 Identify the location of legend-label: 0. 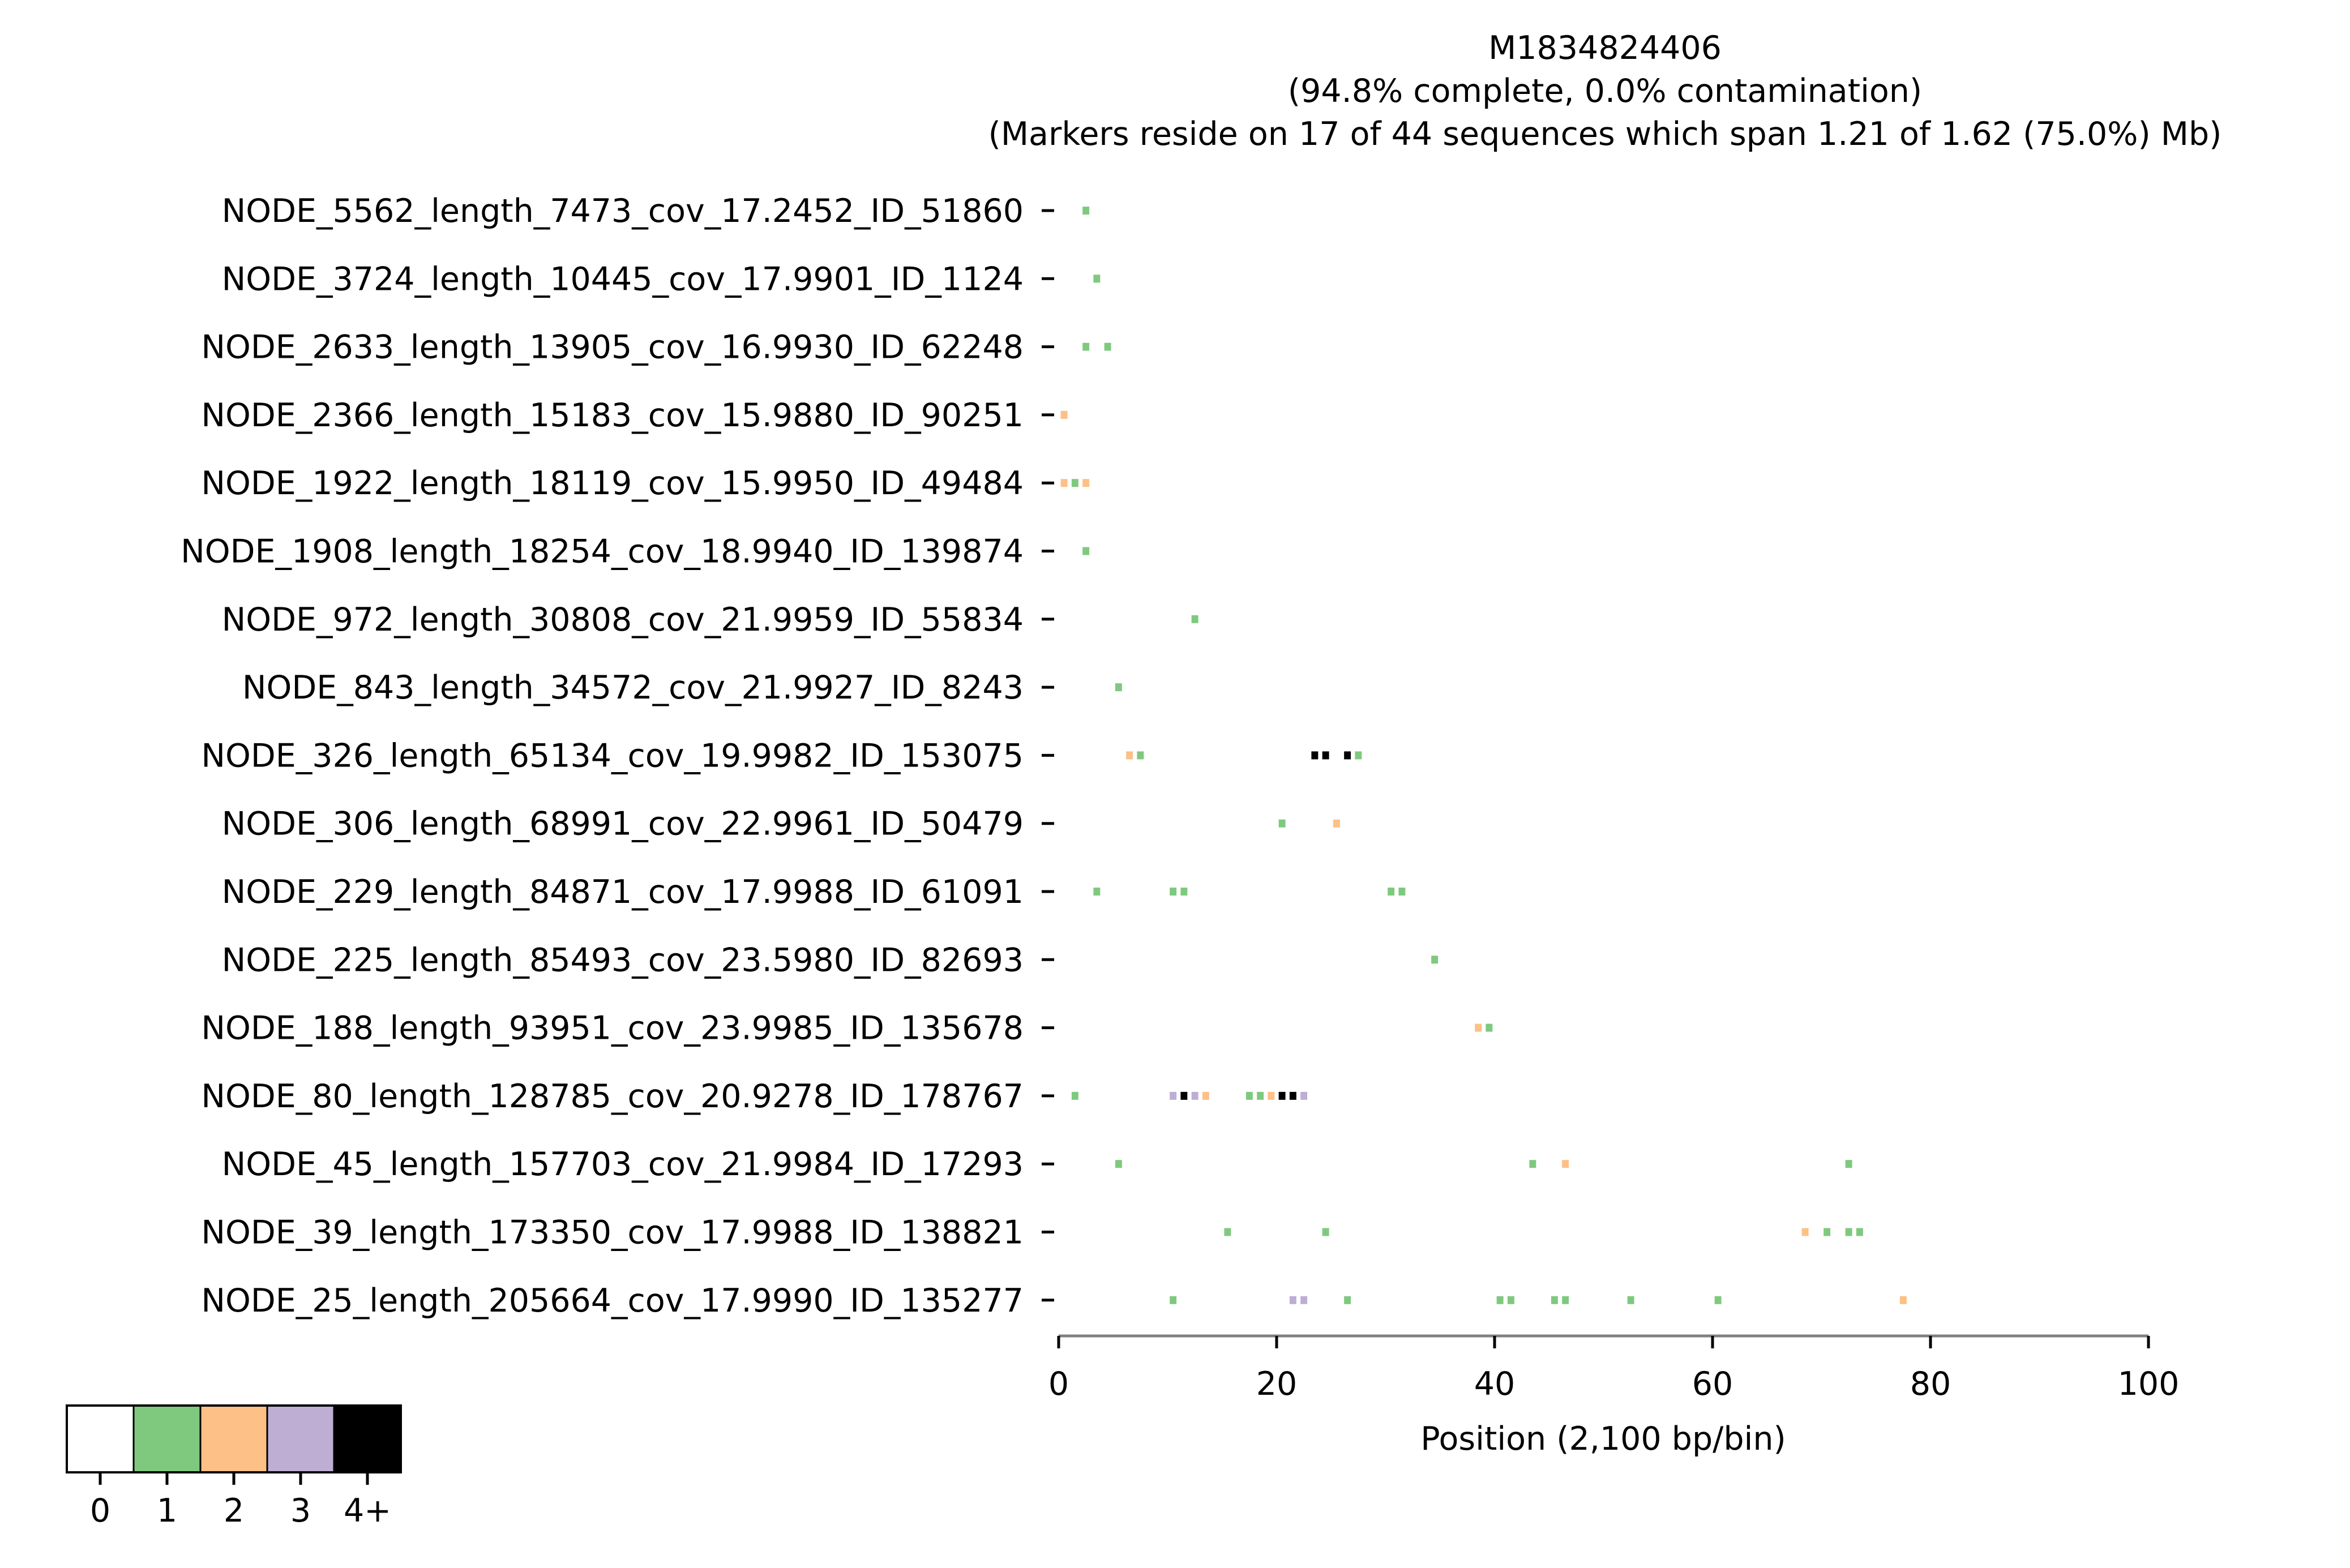
(100, 1511).